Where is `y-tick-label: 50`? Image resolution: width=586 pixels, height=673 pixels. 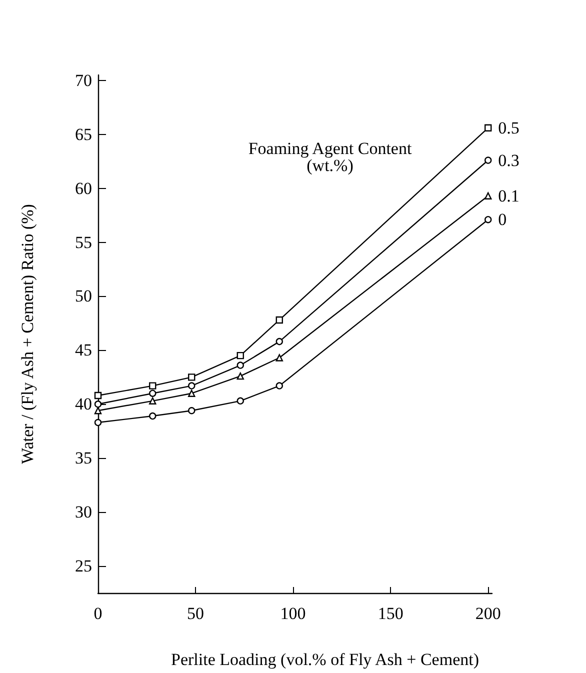 y-tick-label: 50 is located at coordinates (83, 296).